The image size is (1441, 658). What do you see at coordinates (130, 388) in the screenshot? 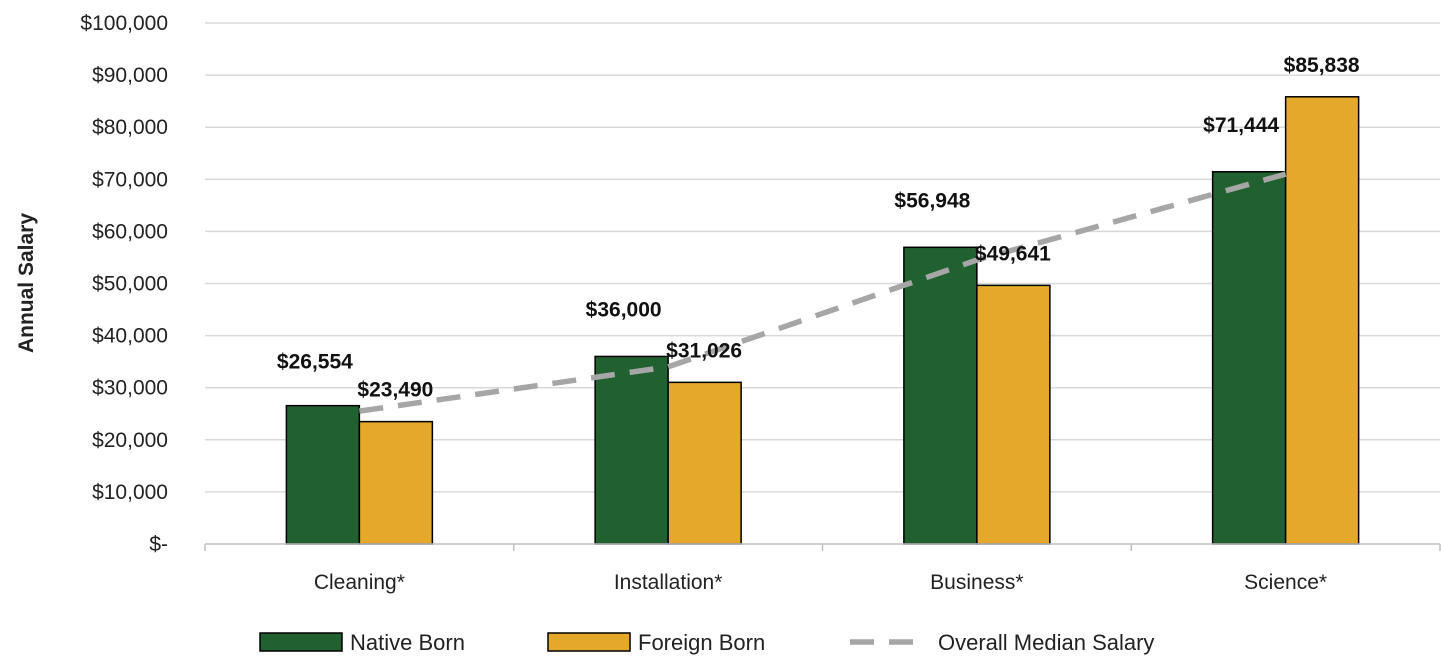
I see `y-tick-label: $30,000` at bounding box center [130, 388].